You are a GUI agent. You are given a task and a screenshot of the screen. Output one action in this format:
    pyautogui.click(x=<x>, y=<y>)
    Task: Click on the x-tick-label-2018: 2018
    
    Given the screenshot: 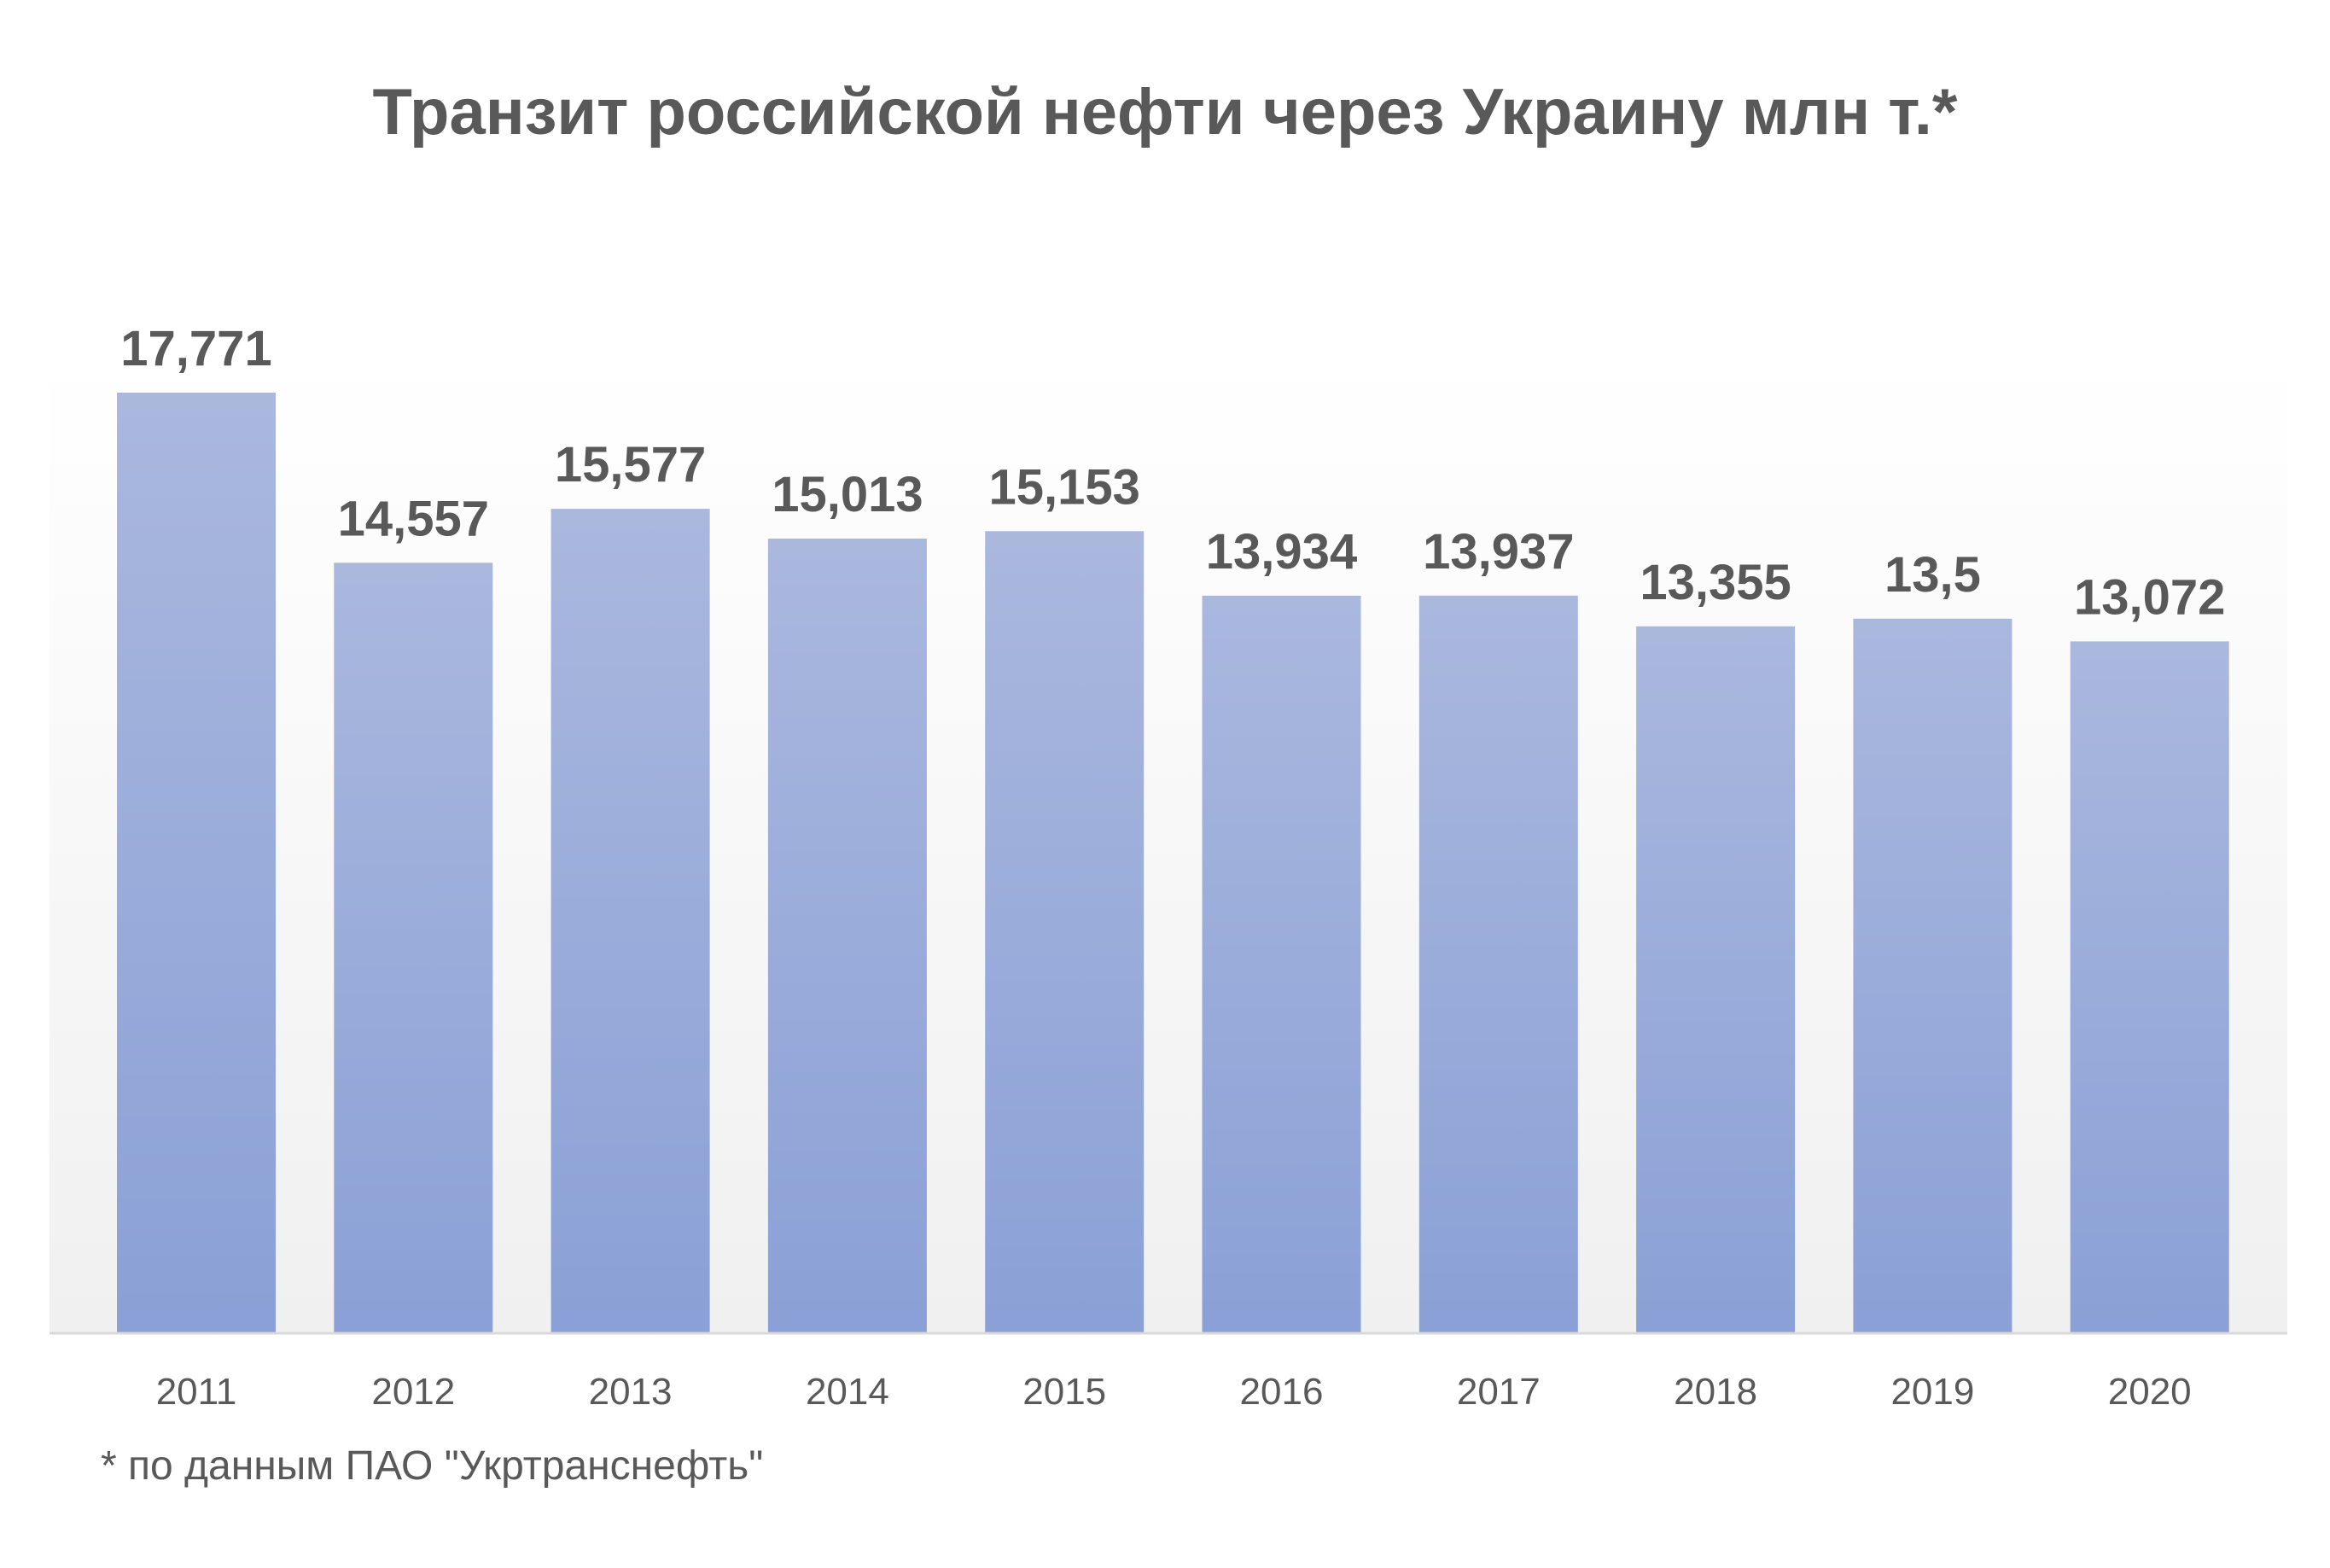 What is the action you would take?
    pyautogui.click(x=1715, y=1392)
    